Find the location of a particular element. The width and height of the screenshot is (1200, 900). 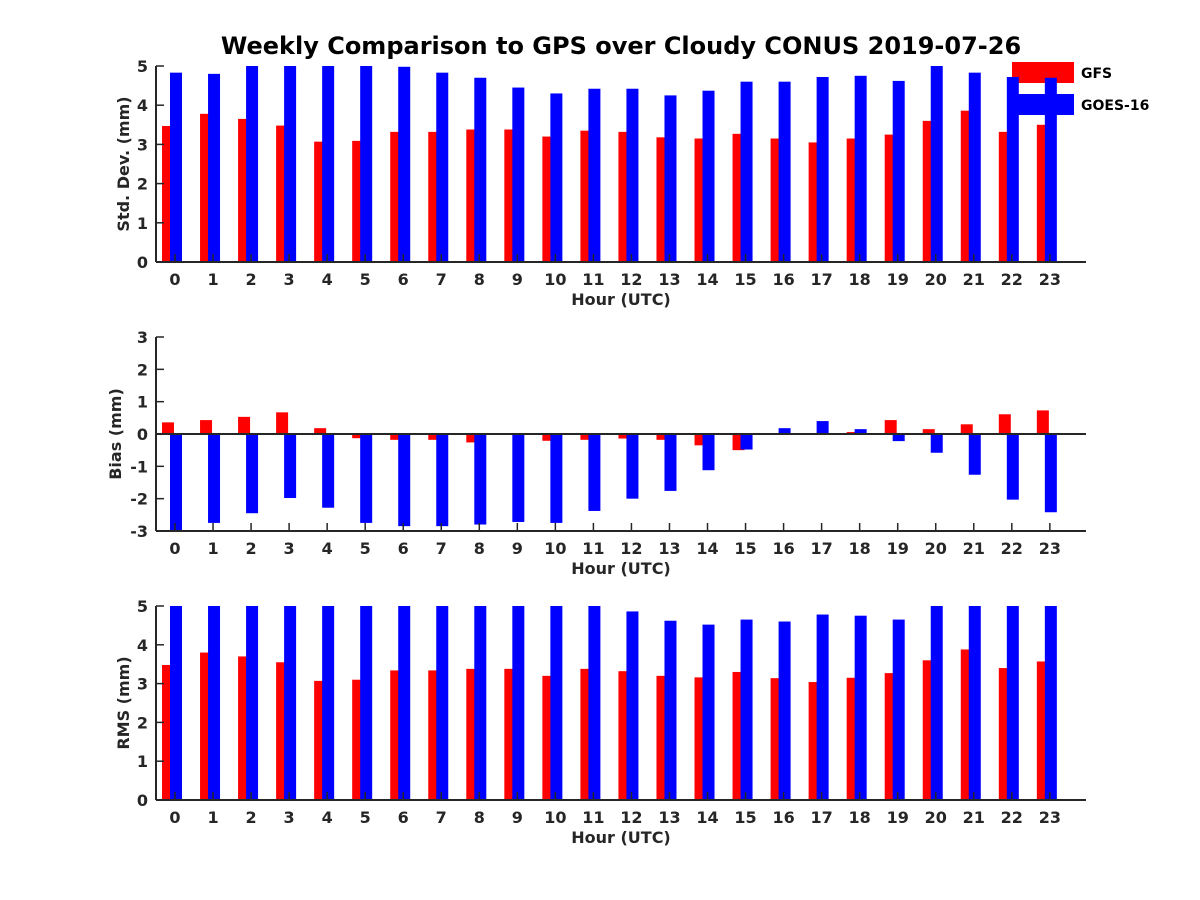

x-tick-label: 18 is located at coordinates (860, 279).